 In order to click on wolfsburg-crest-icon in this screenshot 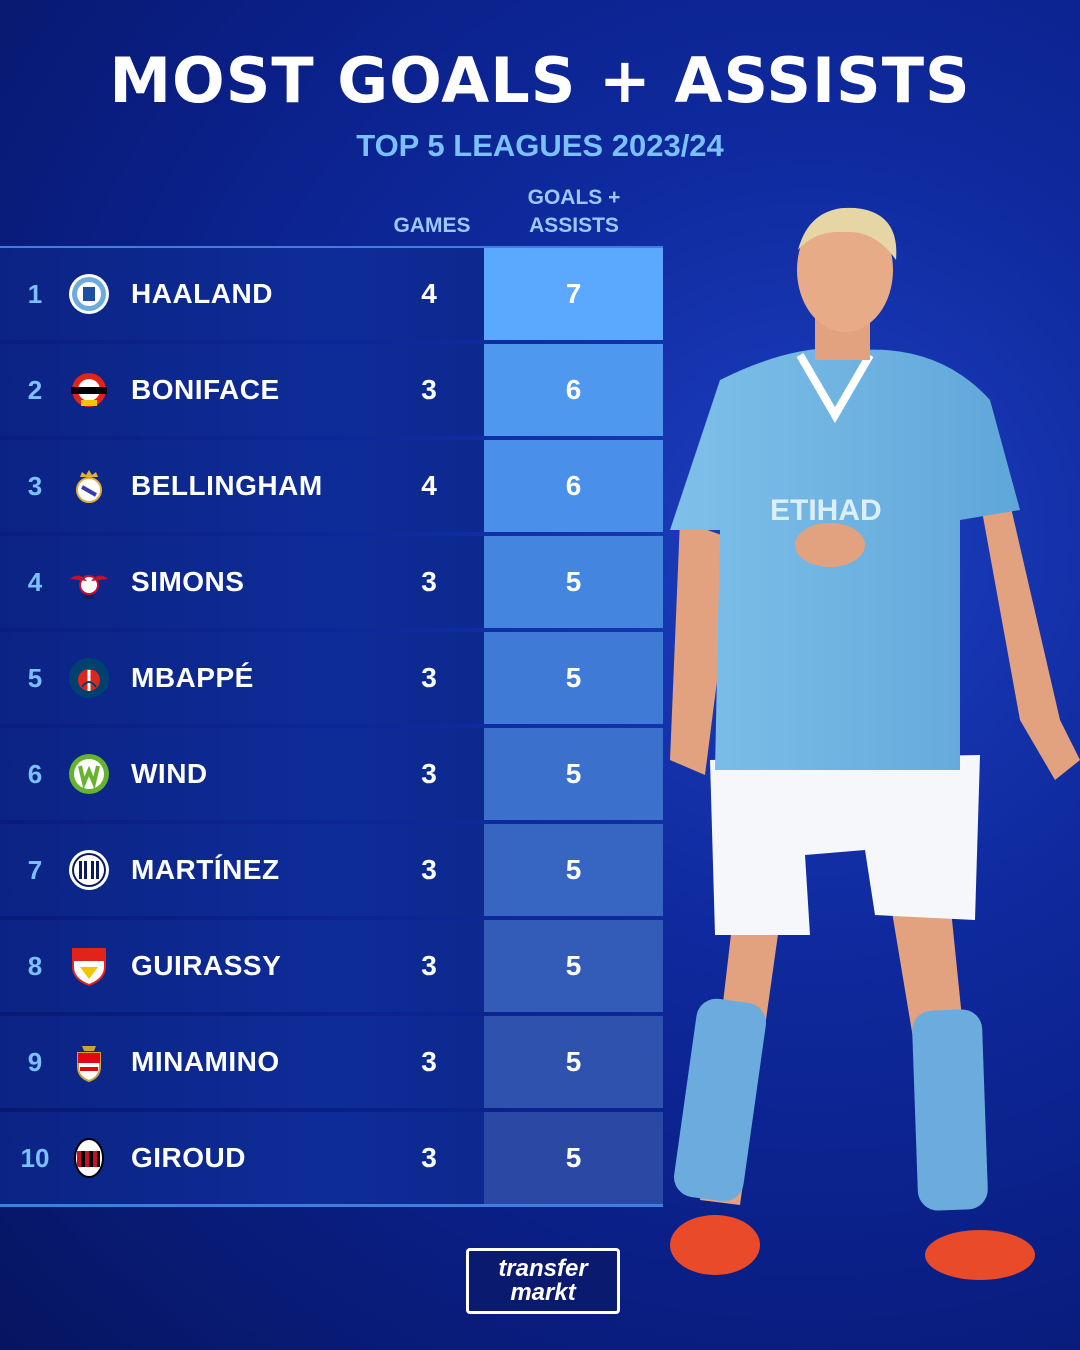, I will do `click(89, 774)`.